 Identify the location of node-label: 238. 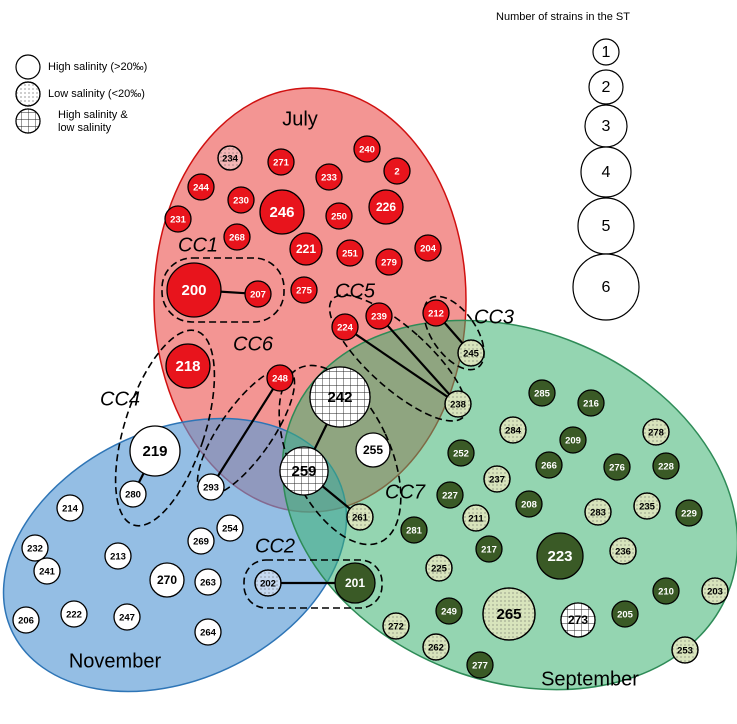
(458, 405).